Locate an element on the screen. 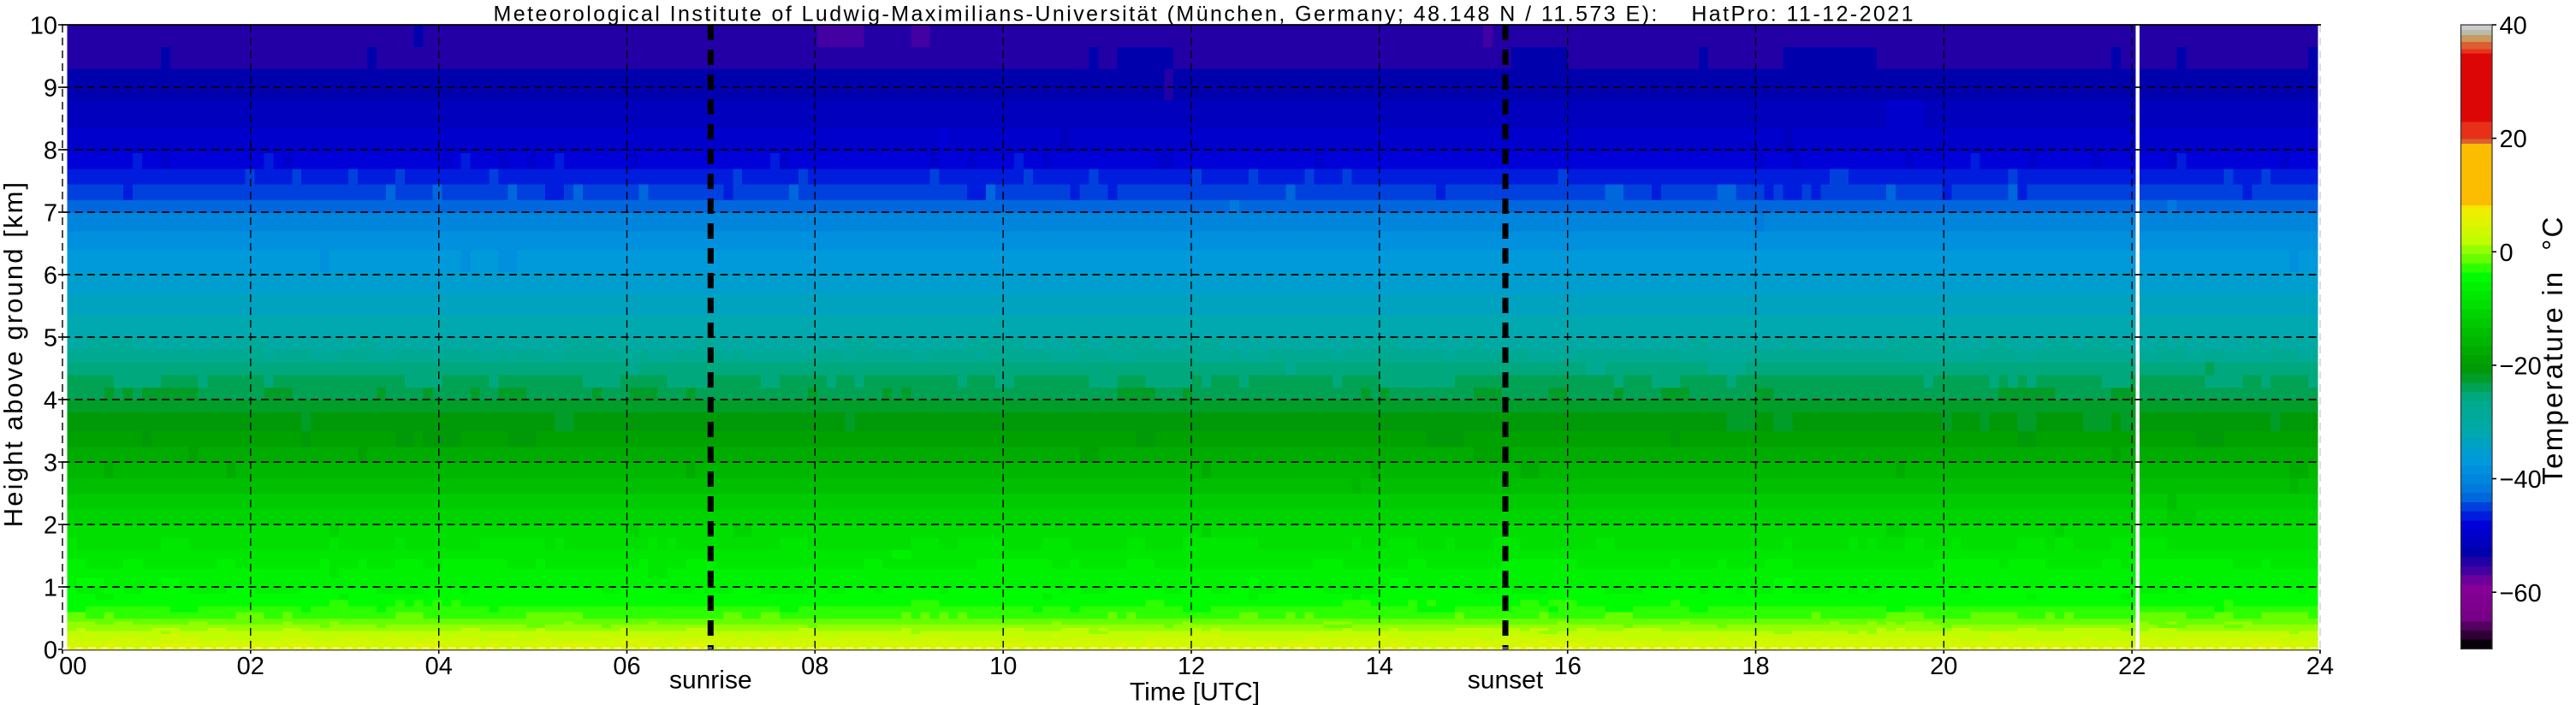  svg-text: 4 is located at coordinates (50, 401).